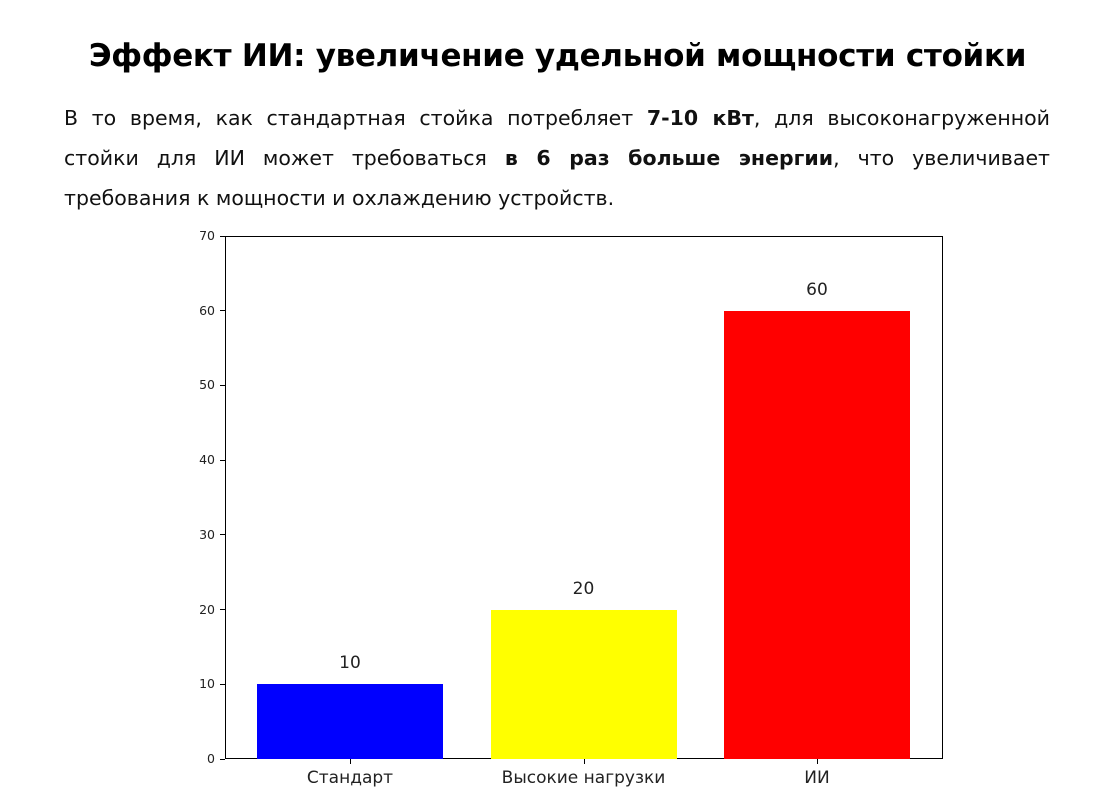 The image size is (1115, 807). What do you see at coordinates (207, 310) in the screenshot?
I see `y-tick-label: 60` at bounding box center [207, 310].